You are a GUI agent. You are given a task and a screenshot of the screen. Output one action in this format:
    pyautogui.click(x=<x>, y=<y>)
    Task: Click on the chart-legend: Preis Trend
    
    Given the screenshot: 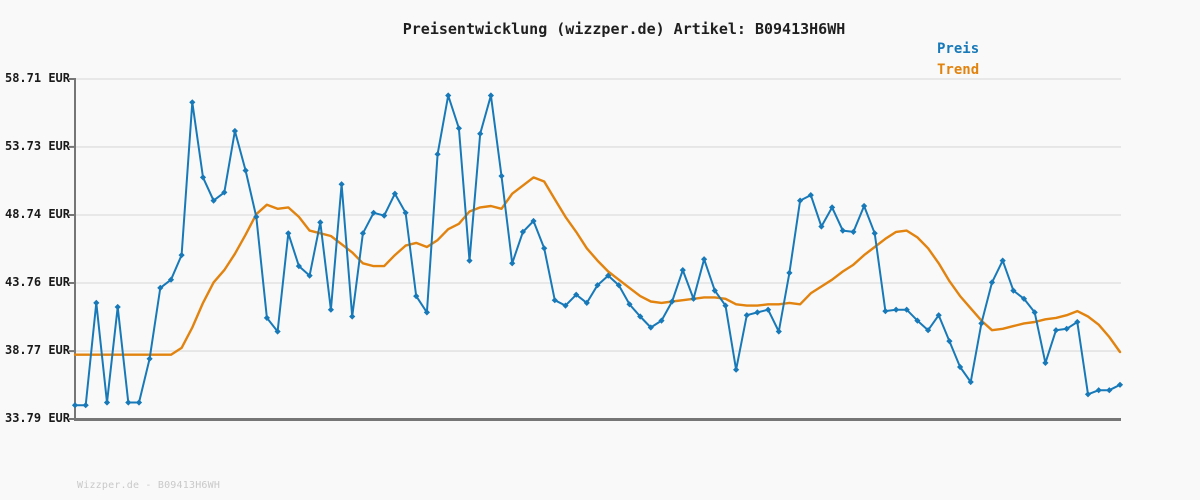 What is the action you would take?
    pyautogui.click(x=958, y=60)
    